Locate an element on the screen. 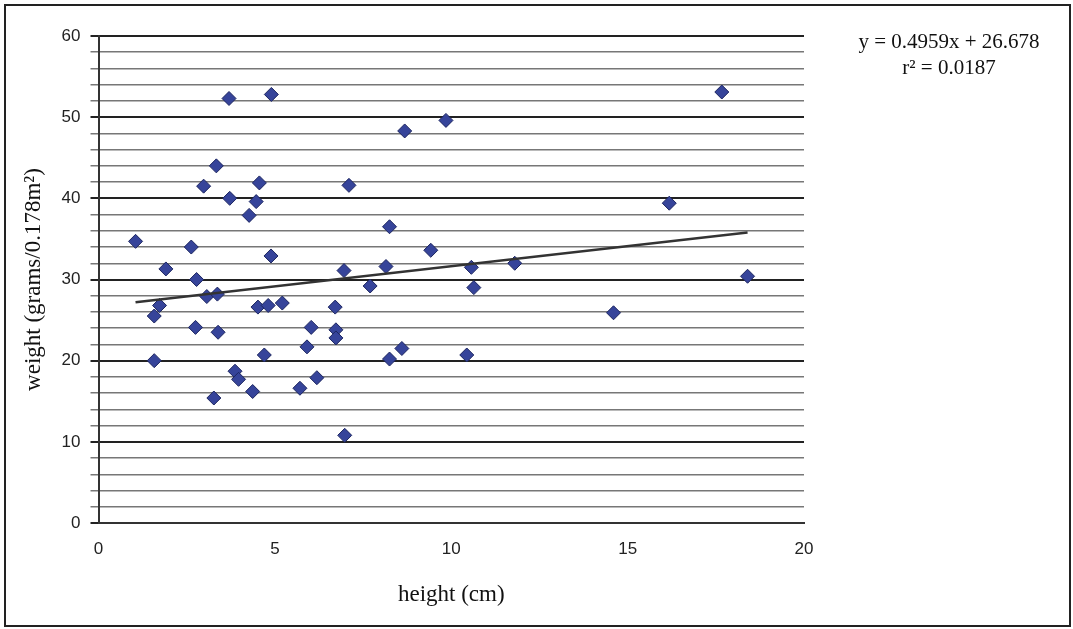  x-tick-label: 15 is located at coordinates (628, 548).